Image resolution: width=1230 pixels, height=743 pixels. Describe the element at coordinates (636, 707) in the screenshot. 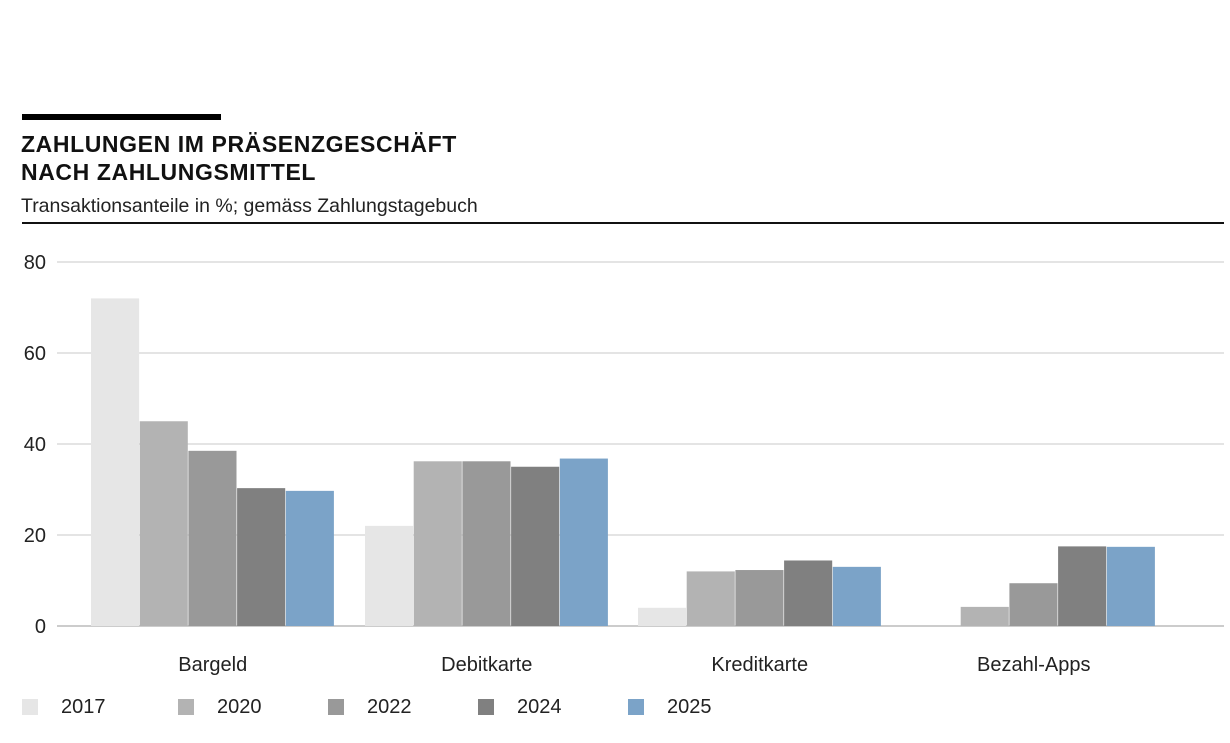

I see `legend-swatch-2025` at that location.